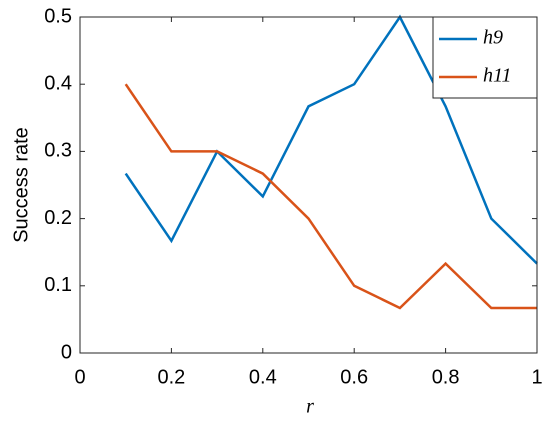 The width and height of the screenshot is (550, 422). Describe the element at coordinates (171, 377) in the screenshot. I see `x-tick-label: 0.2` at that location.